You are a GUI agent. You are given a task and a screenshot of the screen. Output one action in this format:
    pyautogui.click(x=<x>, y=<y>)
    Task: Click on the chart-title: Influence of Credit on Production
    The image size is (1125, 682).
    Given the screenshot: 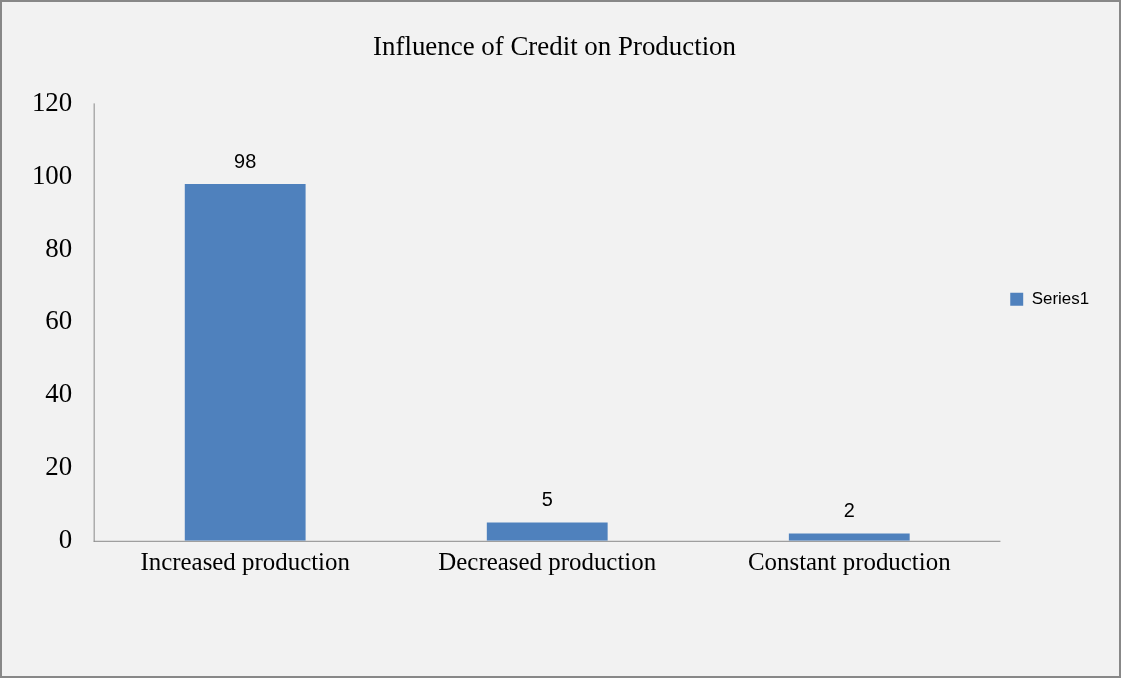 What is the action you would take?
    pyautogui.click(x=555, y=46)
    